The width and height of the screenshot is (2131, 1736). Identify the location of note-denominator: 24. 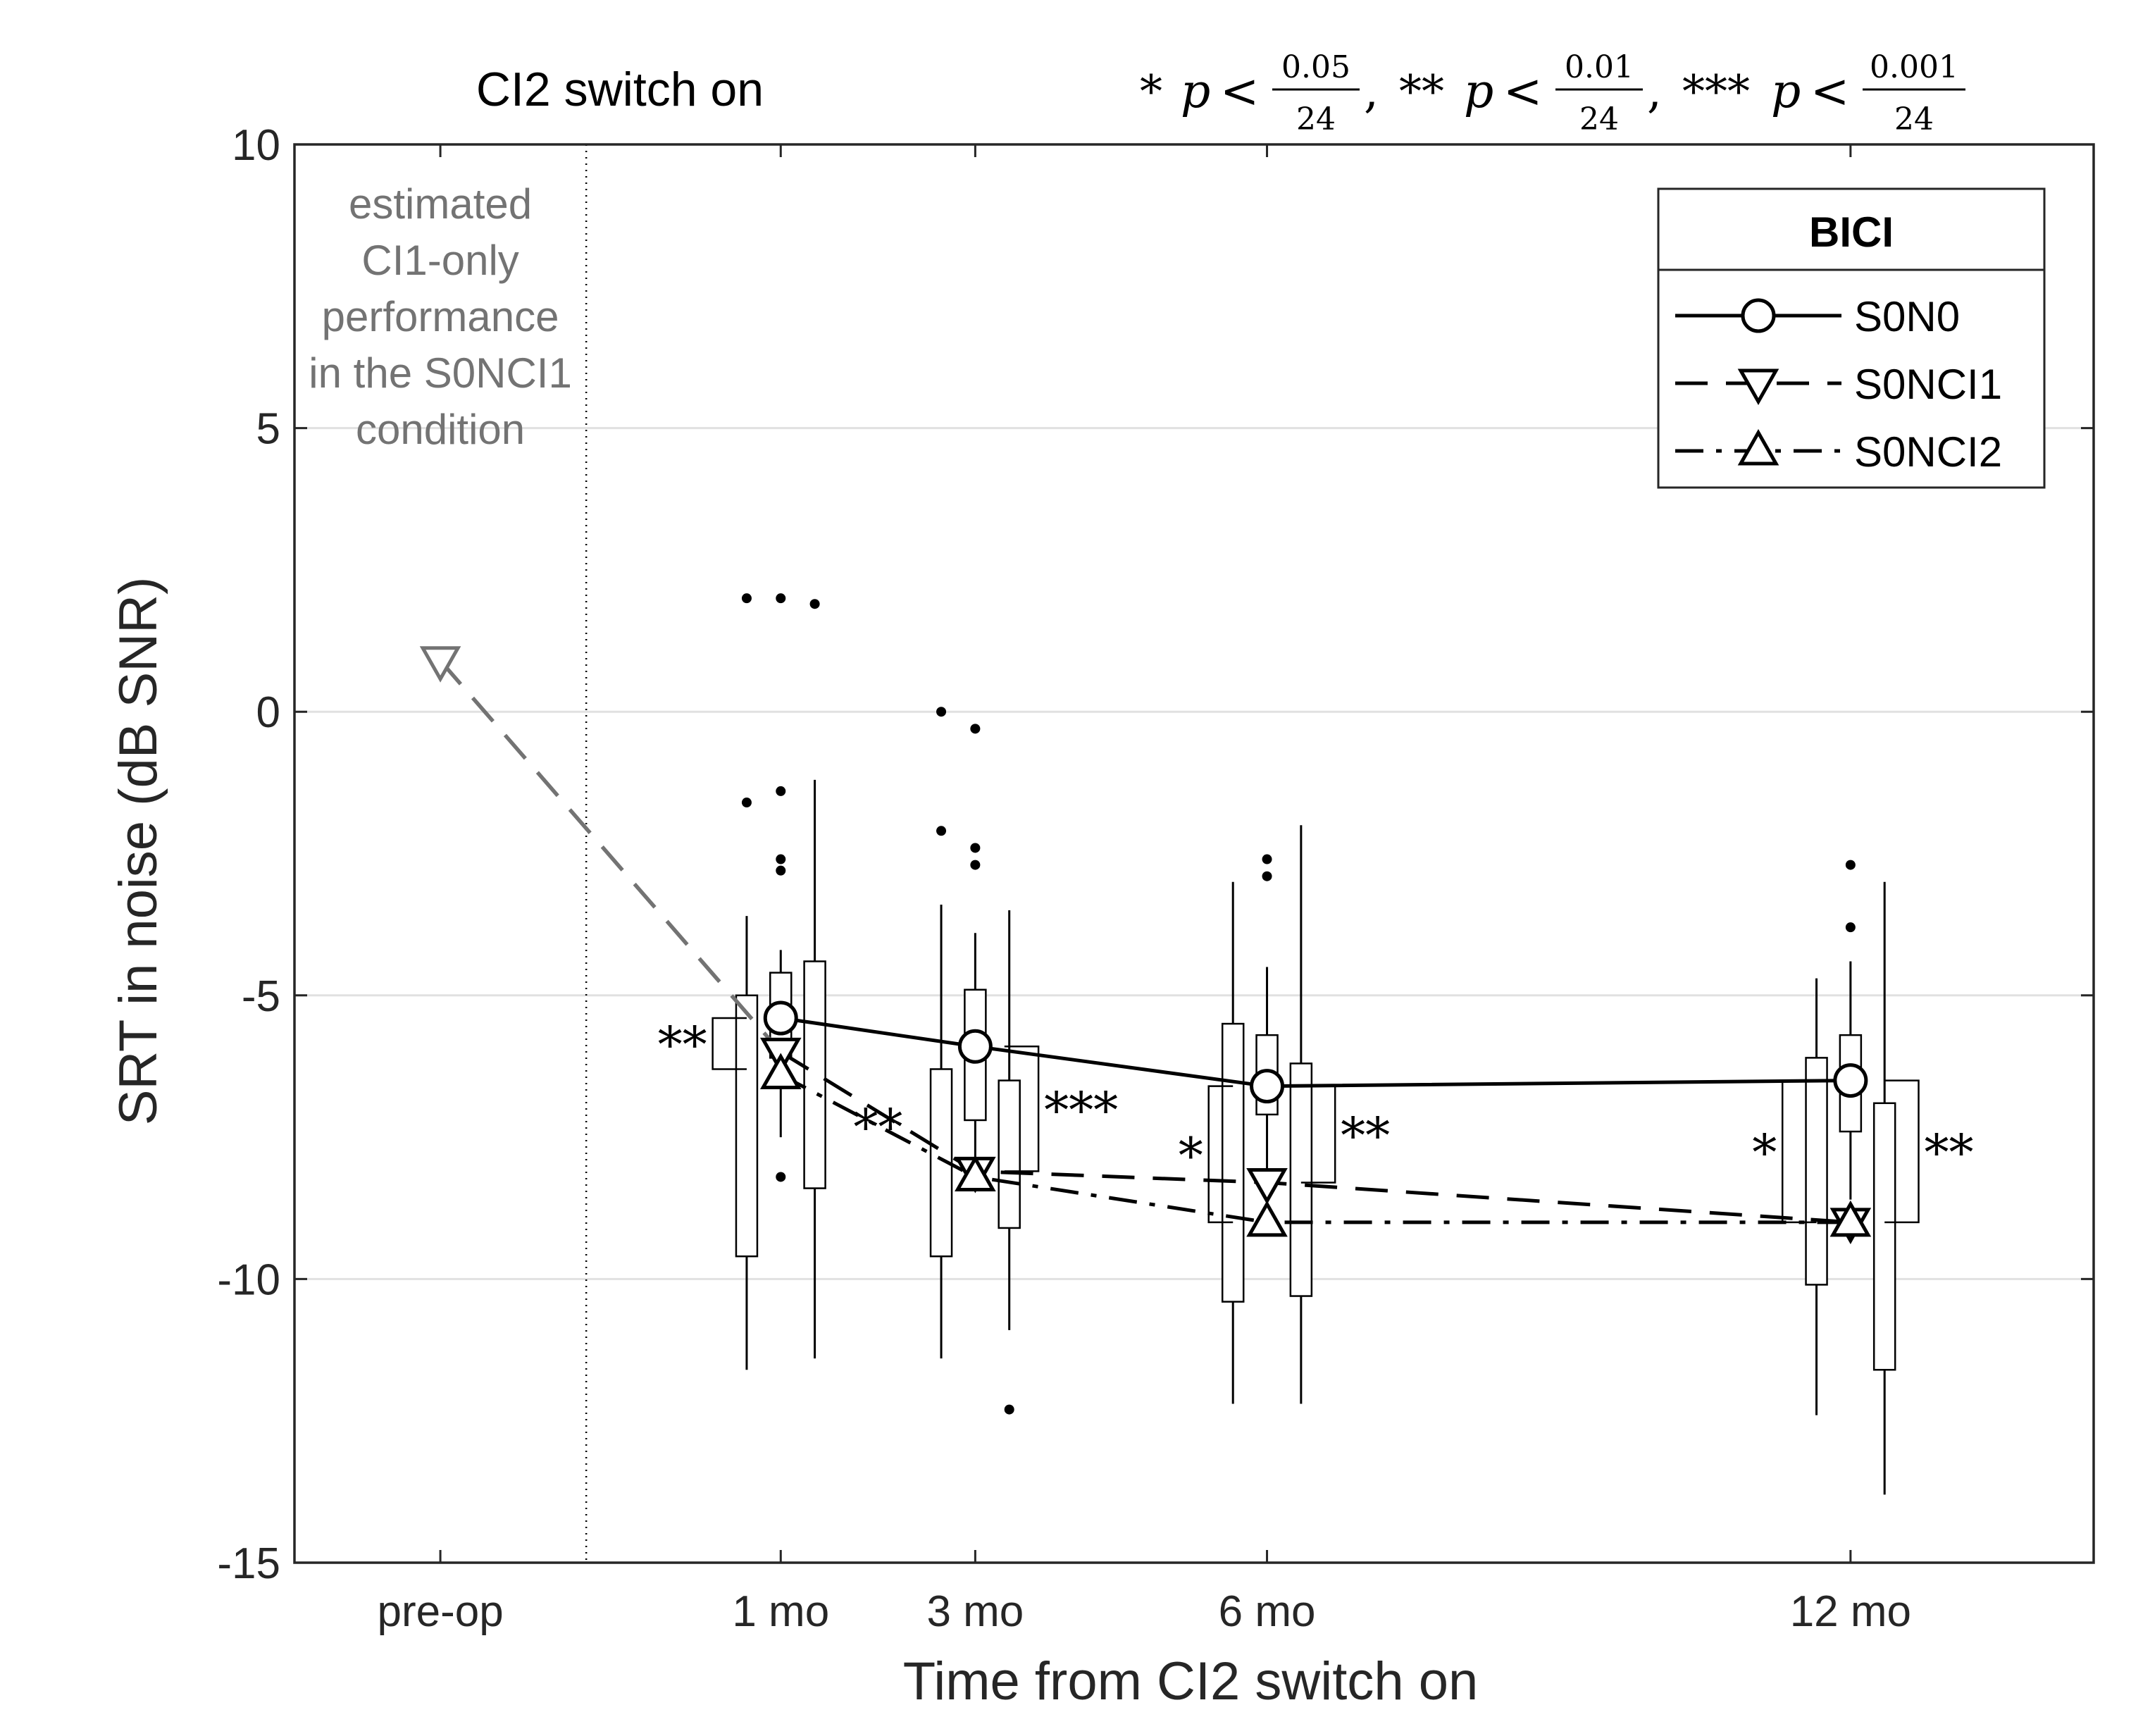
(1316, 119).